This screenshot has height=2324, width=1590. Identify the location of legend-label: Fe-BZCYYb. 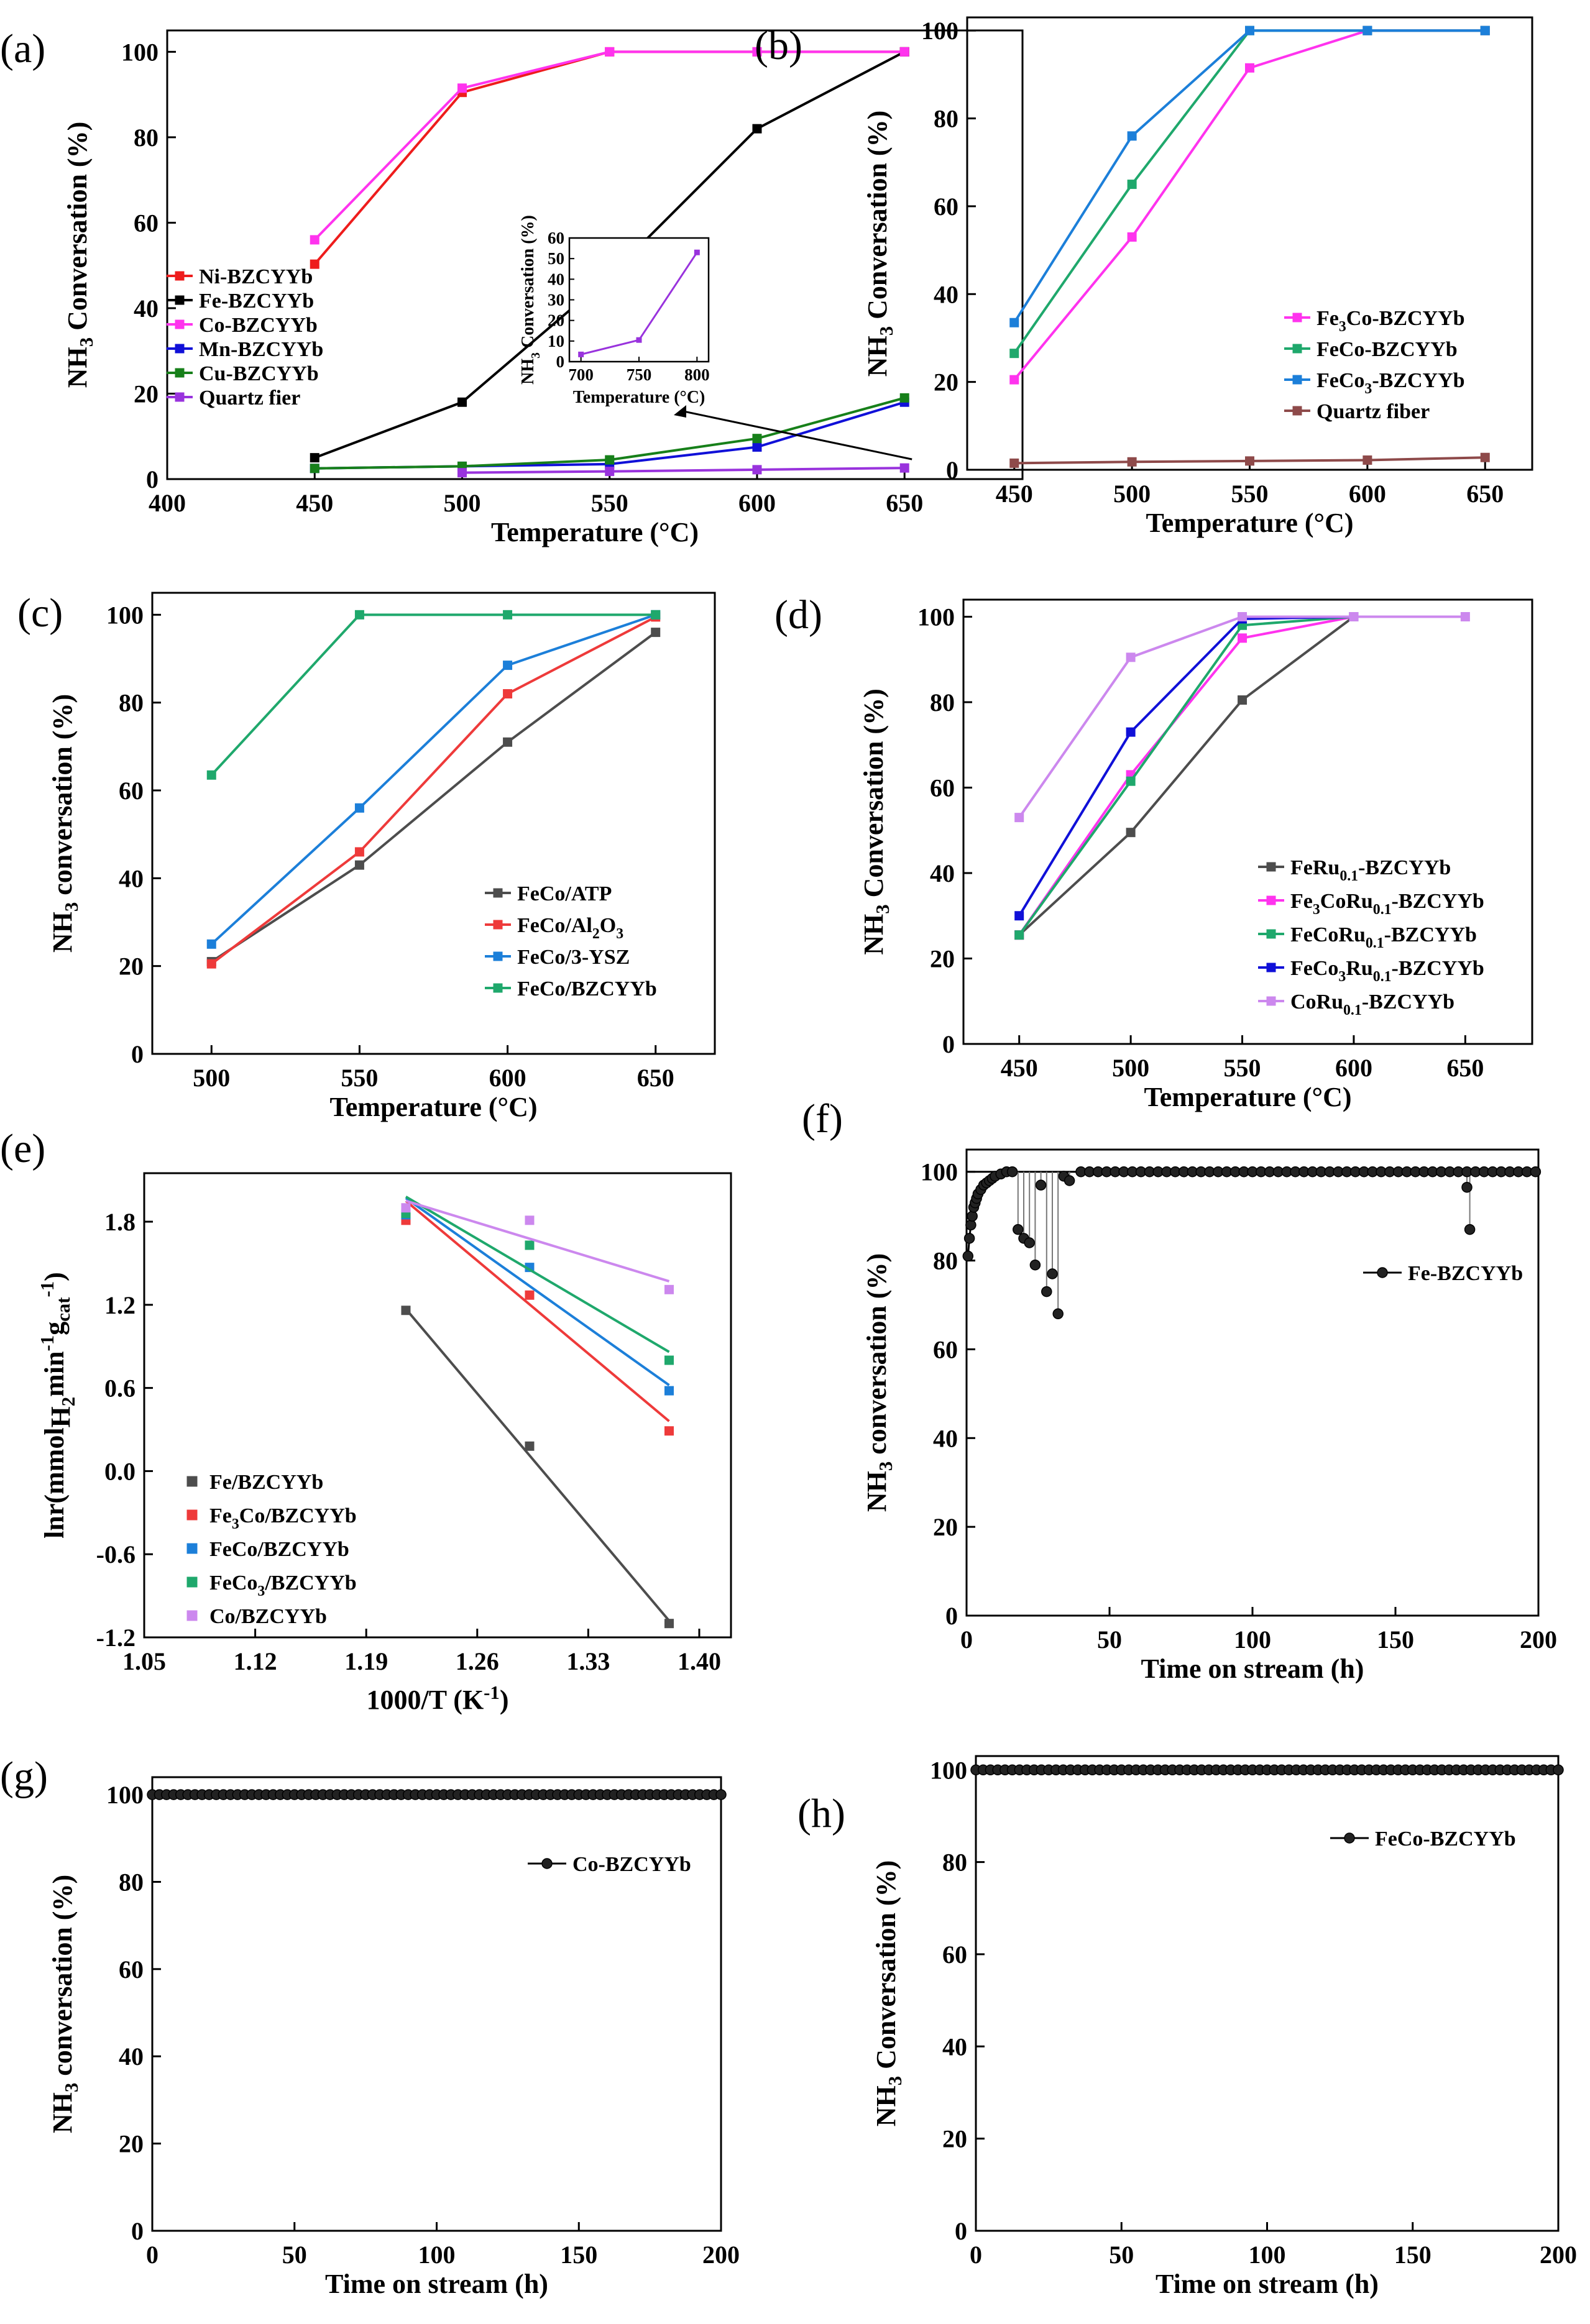
(256, 301).